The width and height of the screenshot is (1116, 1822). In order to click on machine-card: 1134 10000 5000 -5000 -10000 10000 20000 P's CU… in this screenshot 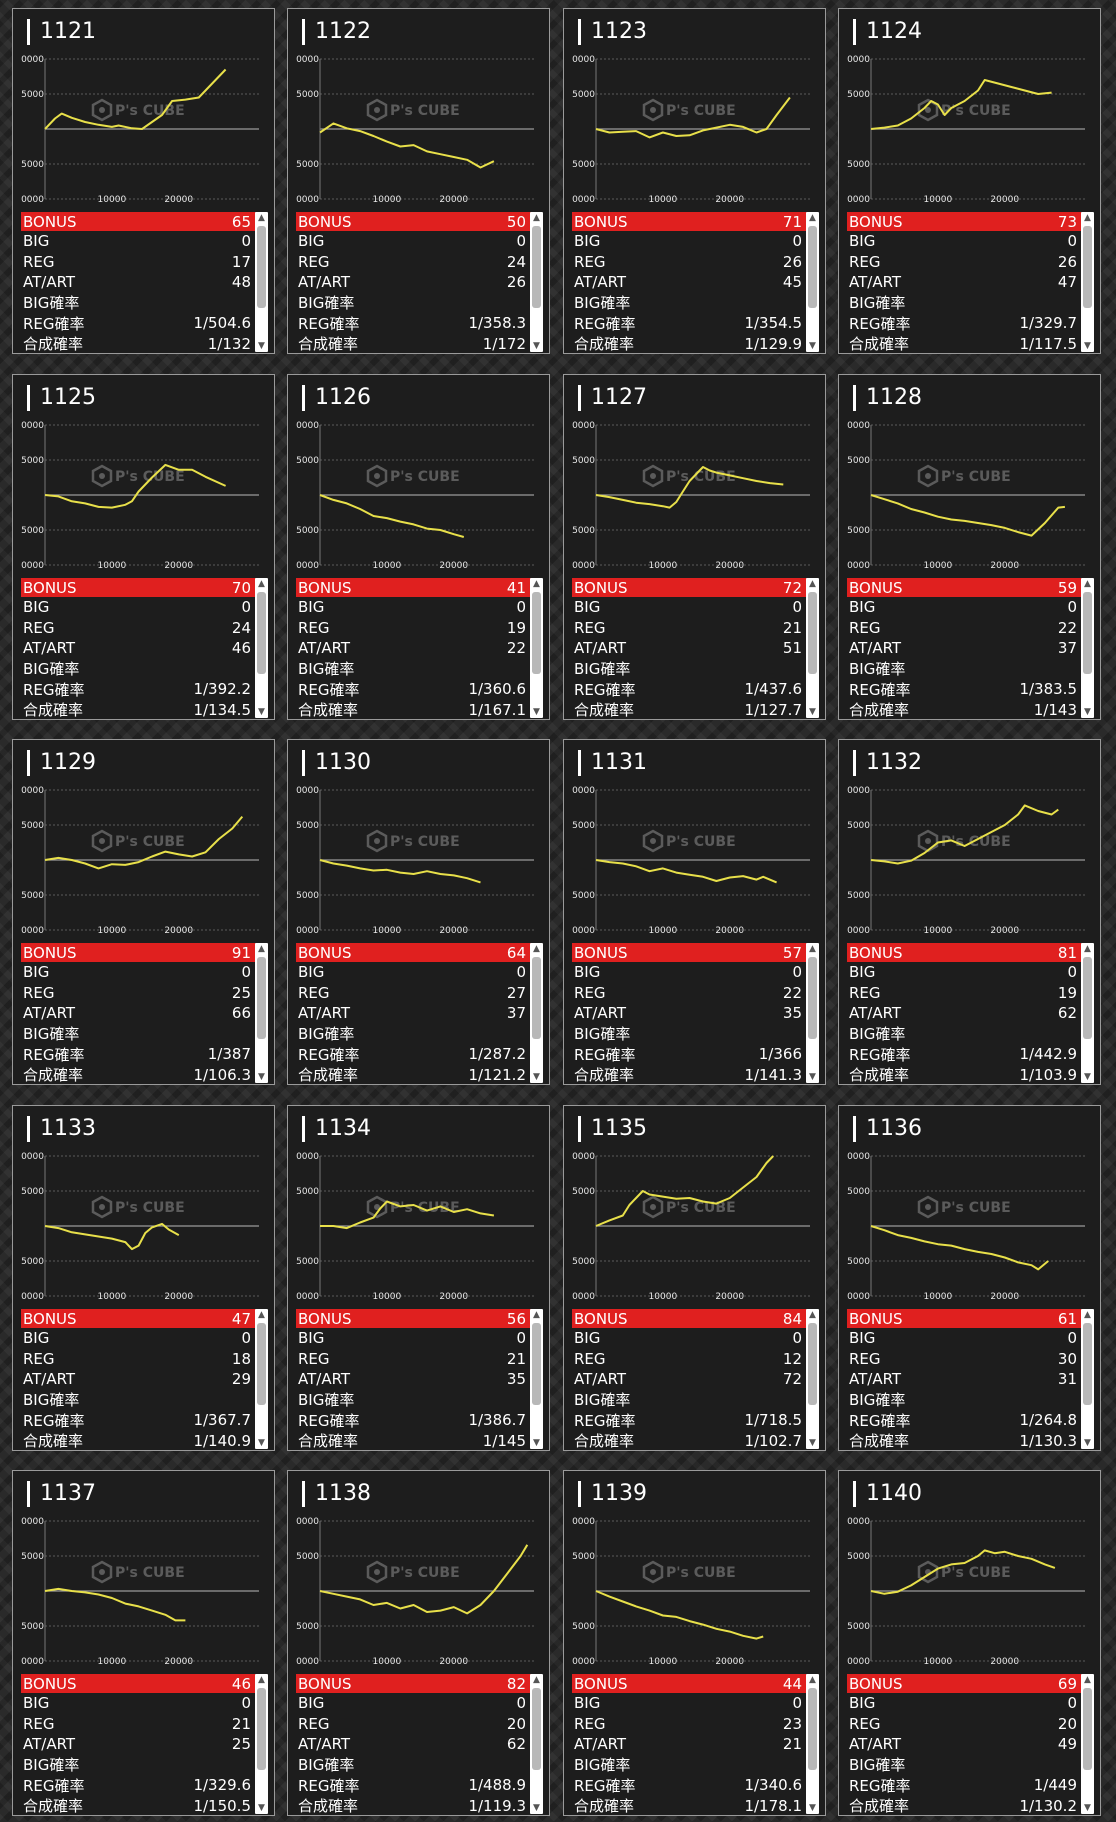, I will do `click(418, 1278)`.